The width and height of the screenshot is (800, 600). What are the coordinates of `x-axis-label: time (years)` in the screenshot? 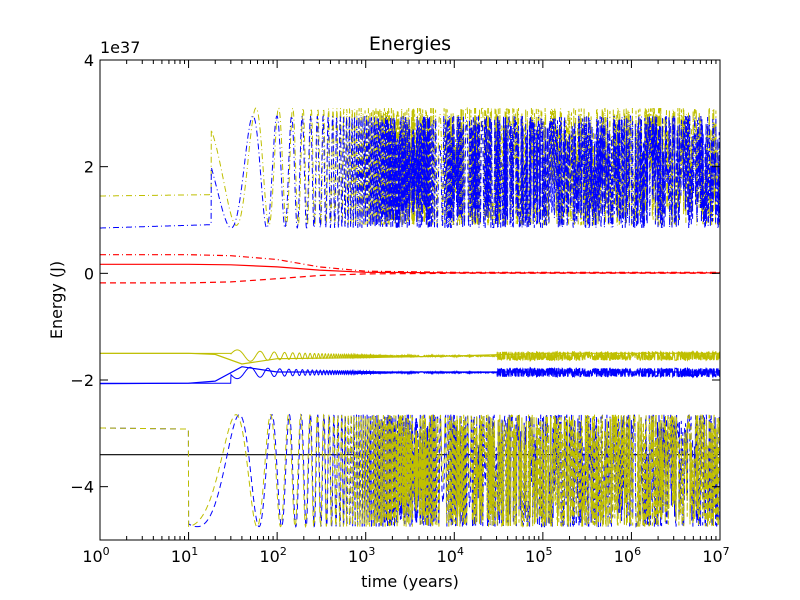 It's located at (410, 581).